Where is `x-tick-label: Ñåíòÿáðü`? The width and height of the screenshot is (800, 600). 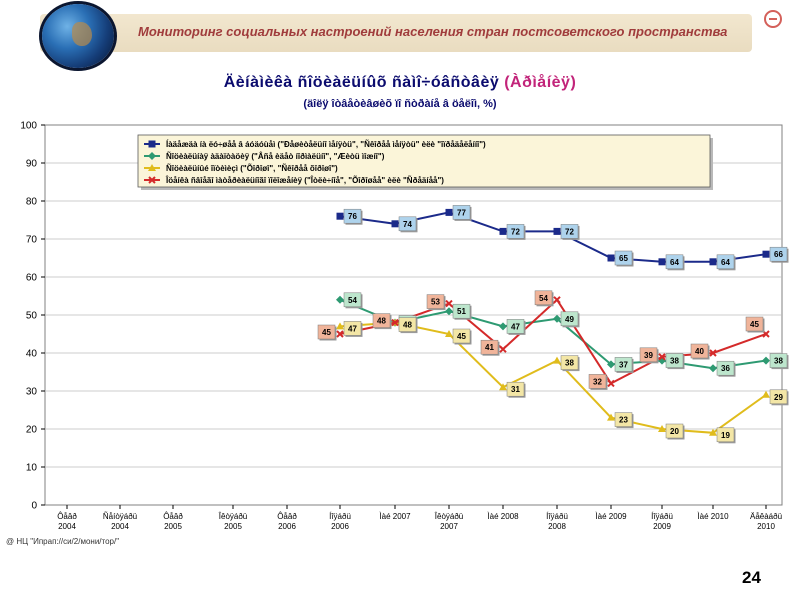
x-tick-label: Ñåíòÿáðü is located at coordinates (120, 516).